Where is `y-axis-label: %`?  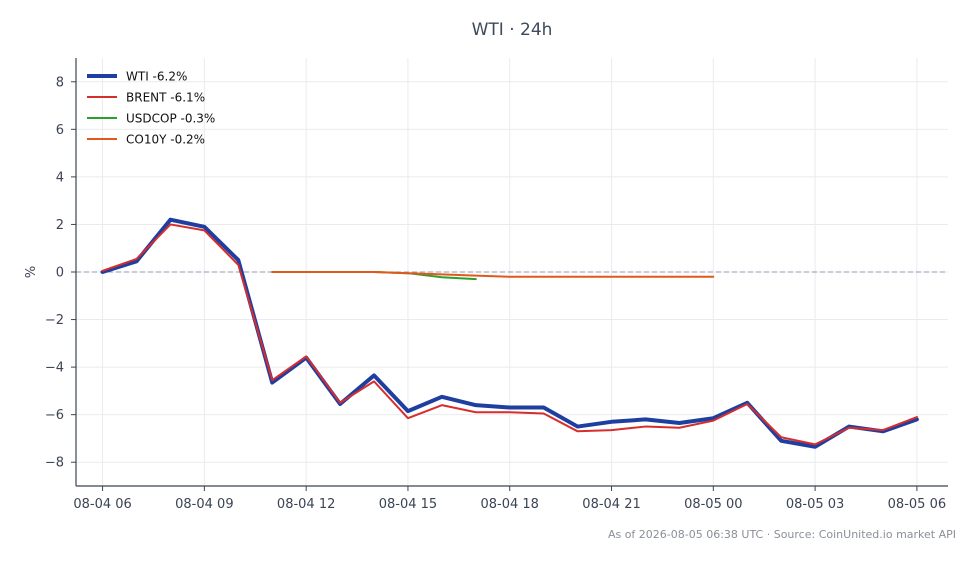 y-axis-label: % is located at coordinates (31, 272).